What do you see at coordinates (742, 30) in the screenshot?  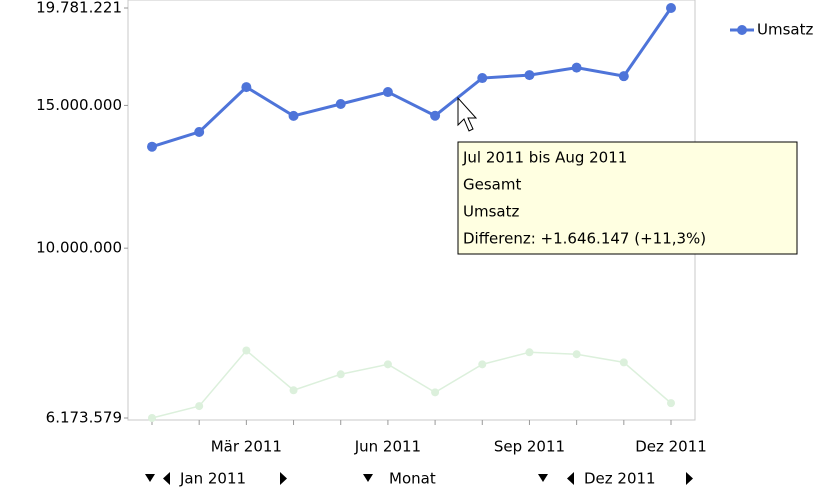 I see `legend-marker` at bounding box center [742, 30].